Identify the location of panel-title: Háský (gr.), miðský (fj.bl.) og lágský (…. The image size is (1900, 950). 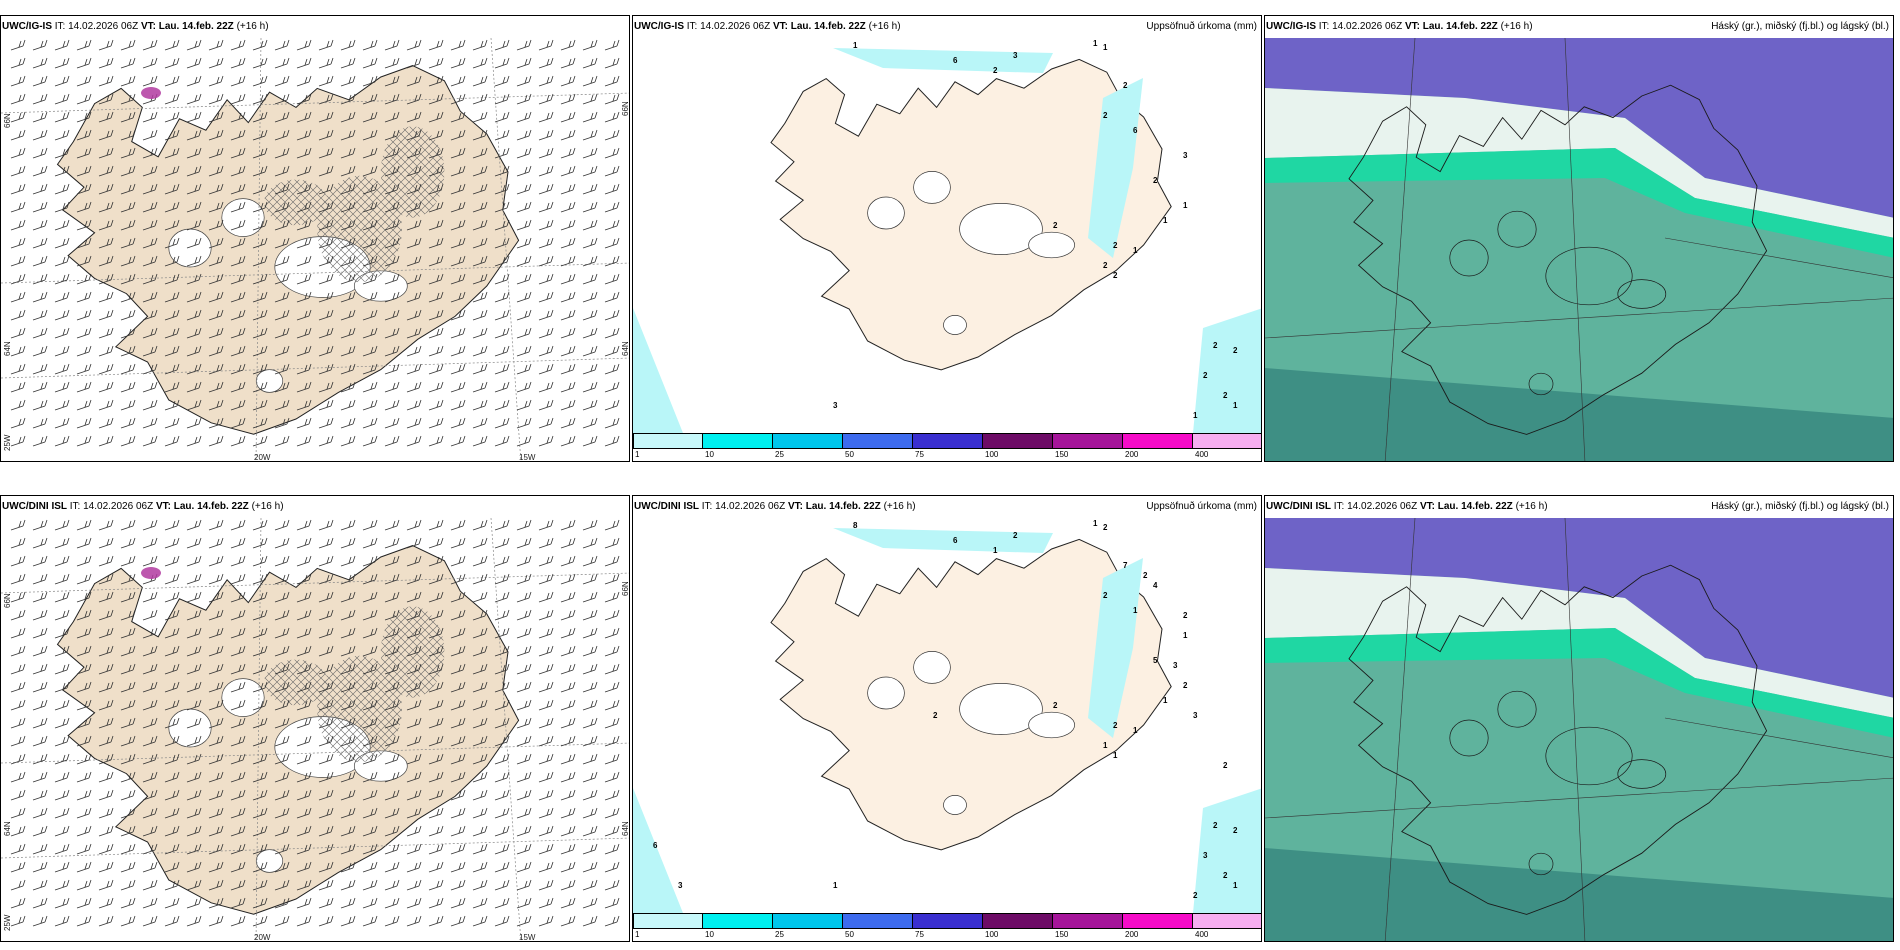
(1800, 506).